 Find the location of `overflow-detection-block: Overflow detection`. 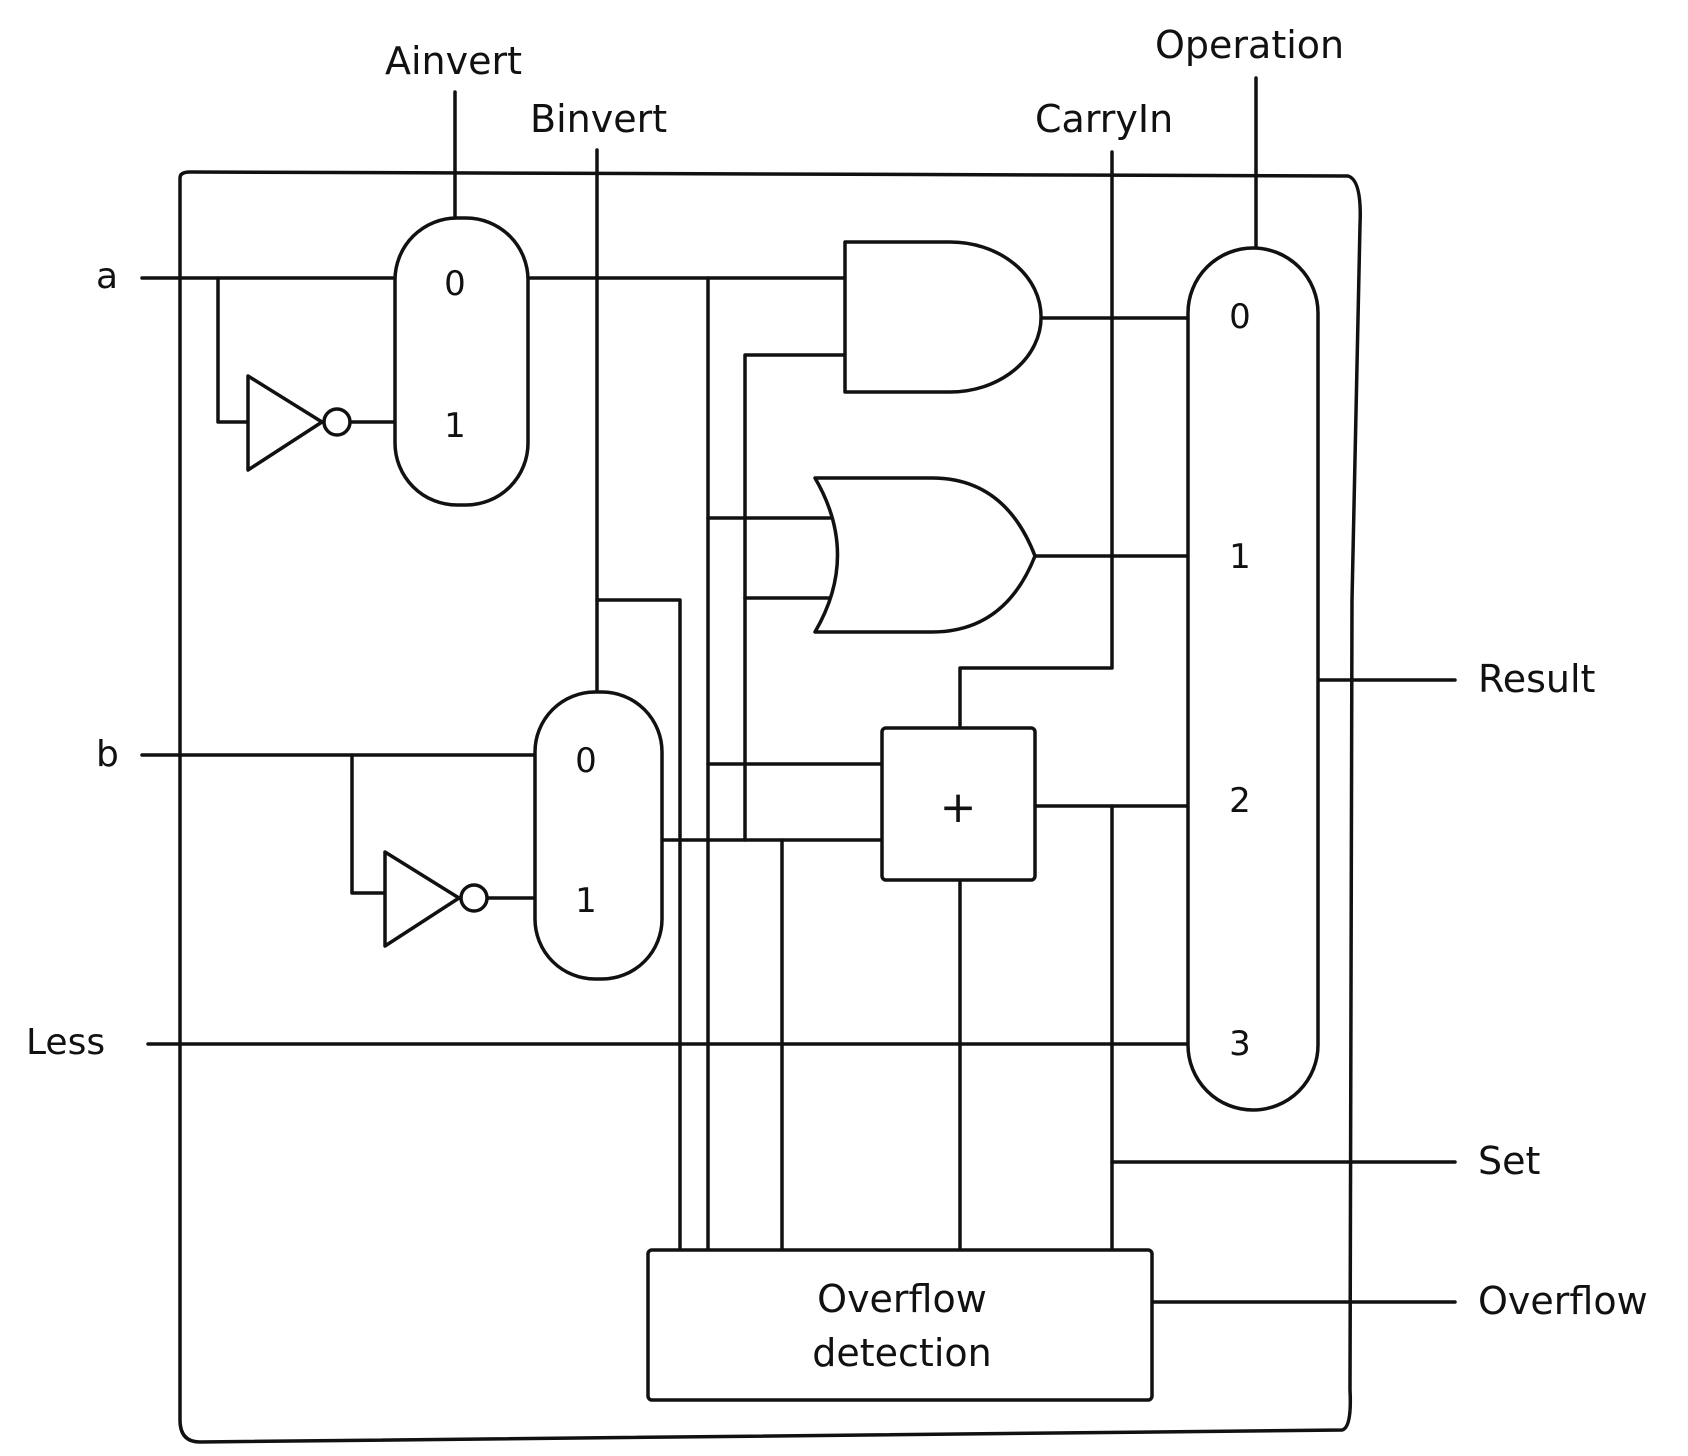

overflow-detection-block: Overflow detection is located at coordinates (900, 1325).